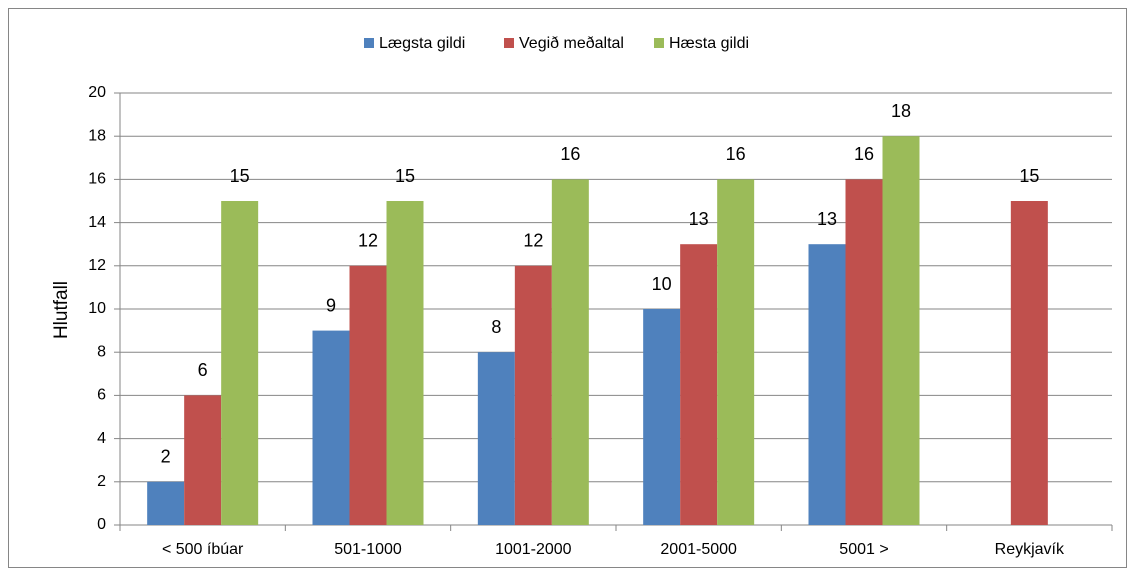 This screenshot has height=577, width=1136. Describe the element at coordinates (97, 135) in the screenshot. I see `y-tick-label: 18` at that location.